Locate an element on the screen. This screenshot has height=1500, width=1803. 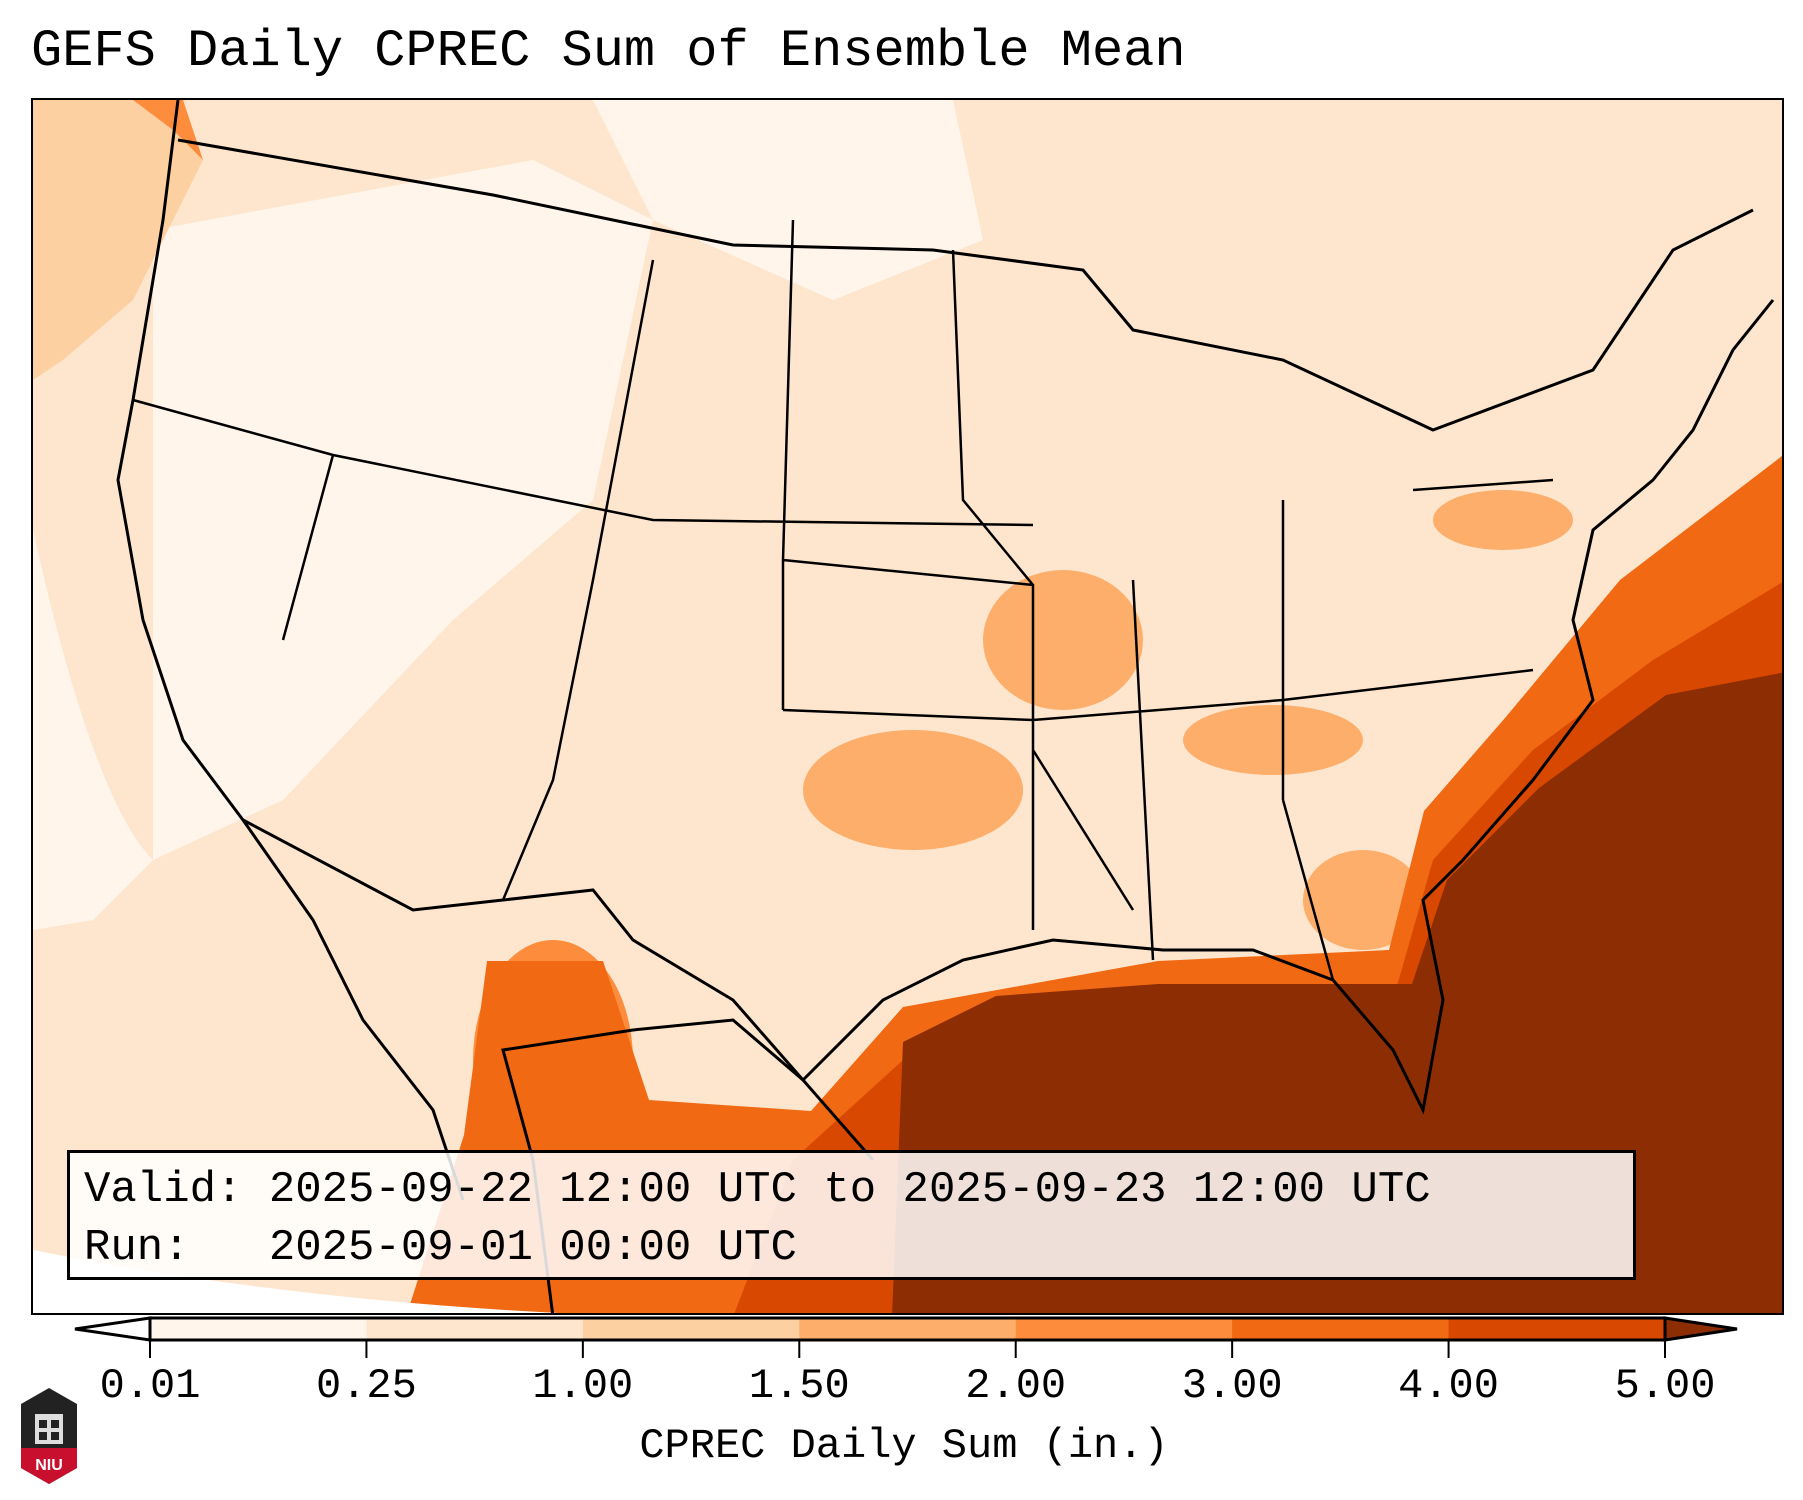
field-pacific-orange2 is located at coordinates (168, 130).